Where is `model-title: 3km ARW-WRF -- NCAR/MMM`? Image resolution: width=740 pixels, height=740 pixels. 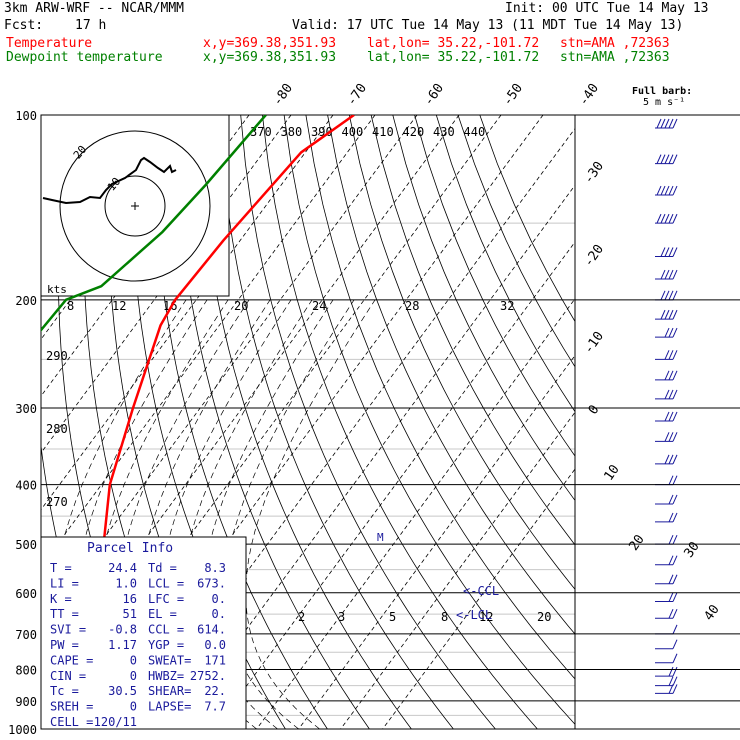 model-title: 3km ARW-WRF -- NCAR/MMM is located at coordinates (94, 8).